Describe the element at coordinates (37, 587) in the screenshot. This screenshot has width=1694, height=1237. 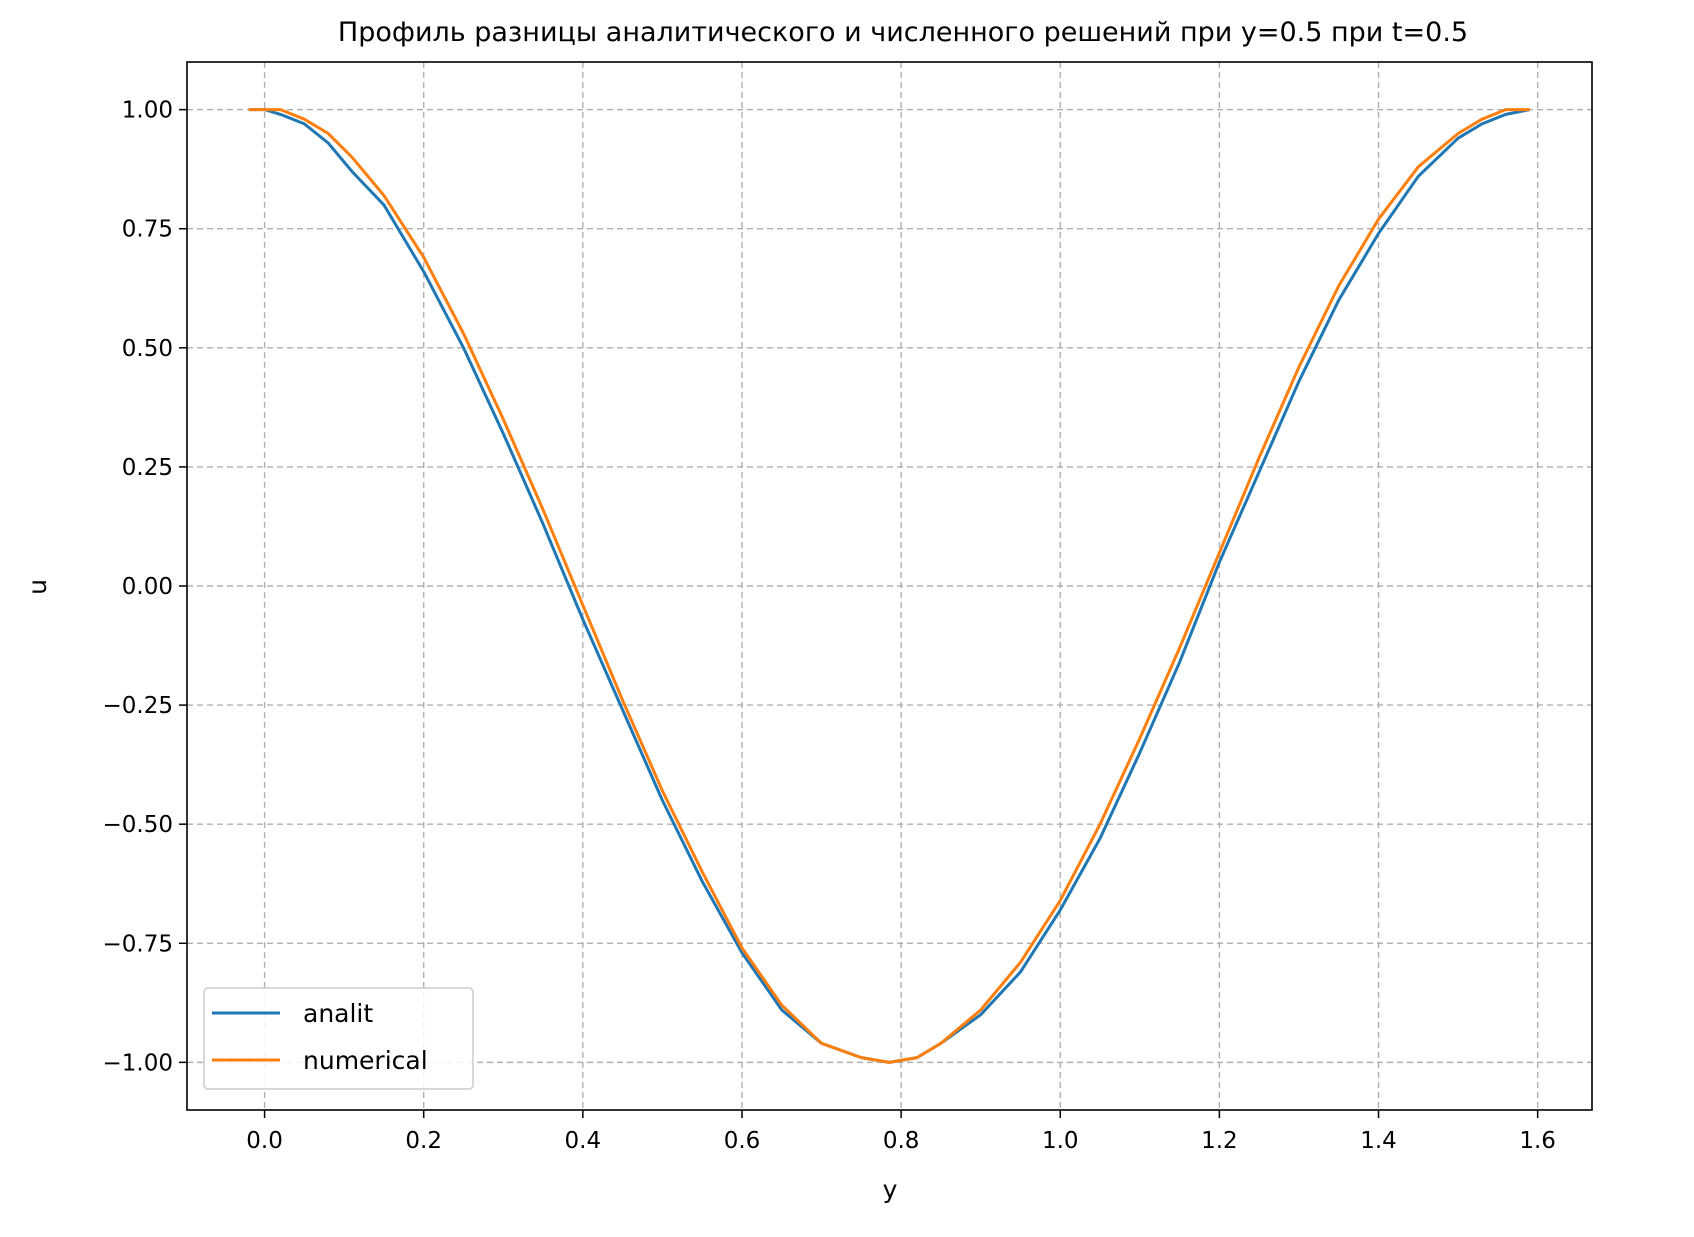
I see `y-axis-title: u` at that location.